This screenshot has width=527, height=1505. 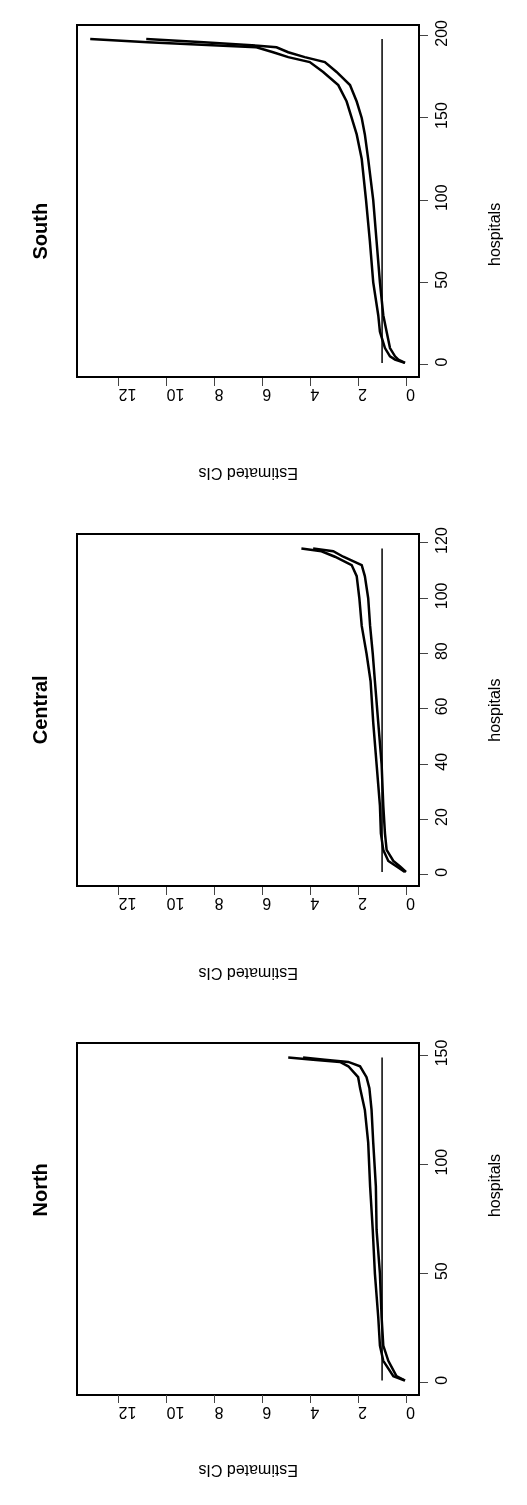 I want to click on y-tick-label: 120, so click(x=441, y=540).